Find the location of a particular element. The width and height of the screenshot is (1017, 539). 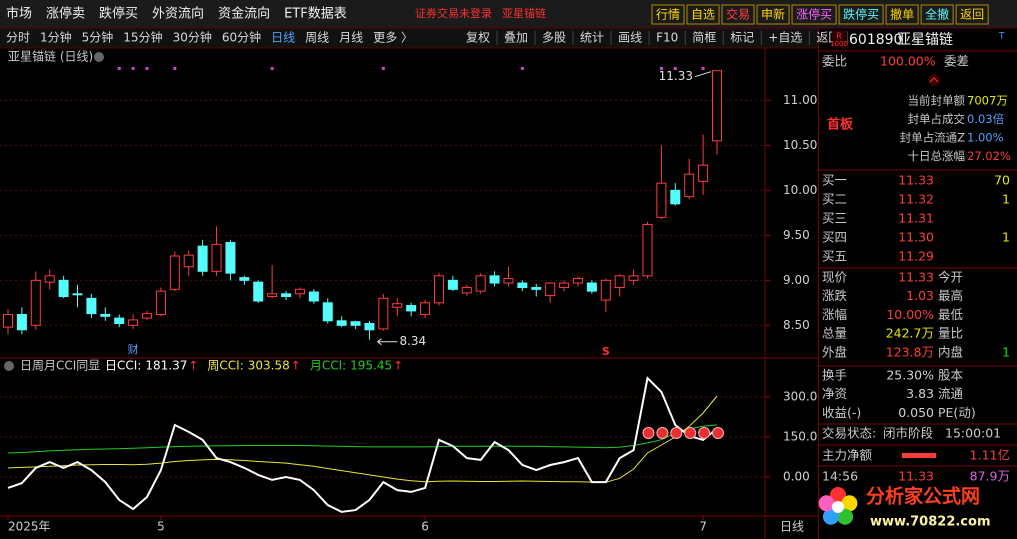

top-button-label: 申新 is located at coordinates (773, 14).